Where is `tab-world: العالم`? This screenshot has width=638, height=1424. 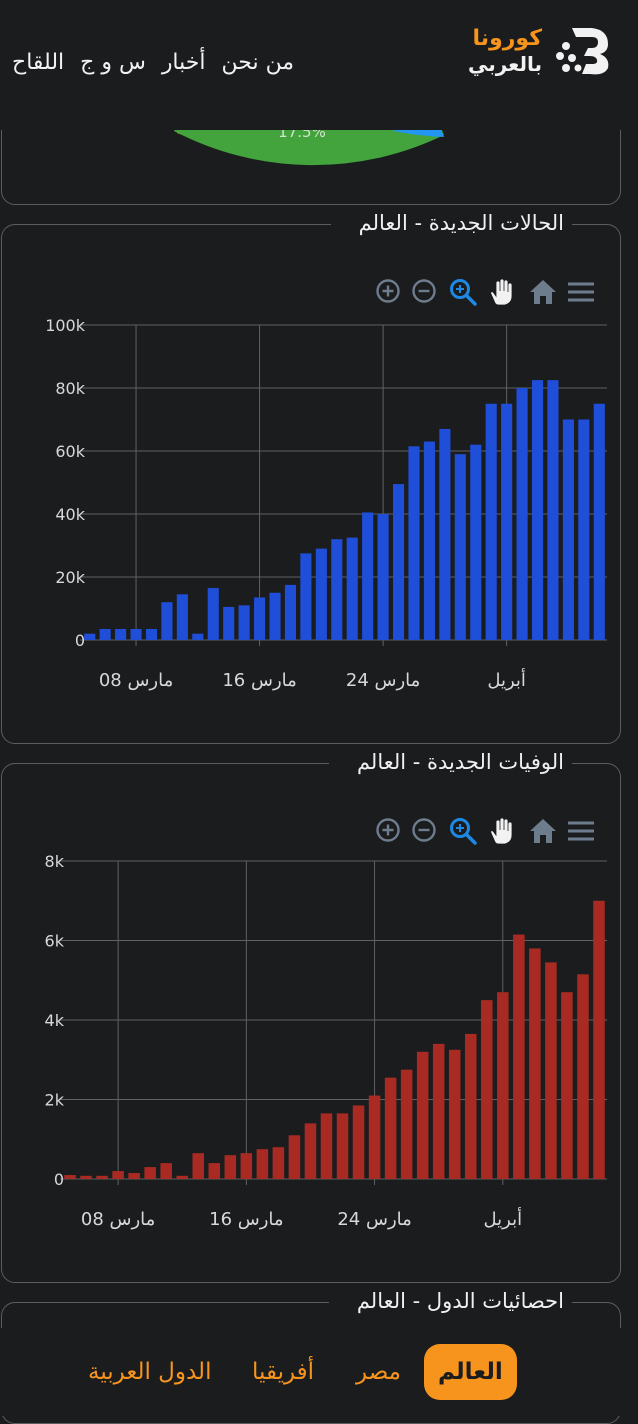 tab-world: العالم is located at coordinates (470, 1372).